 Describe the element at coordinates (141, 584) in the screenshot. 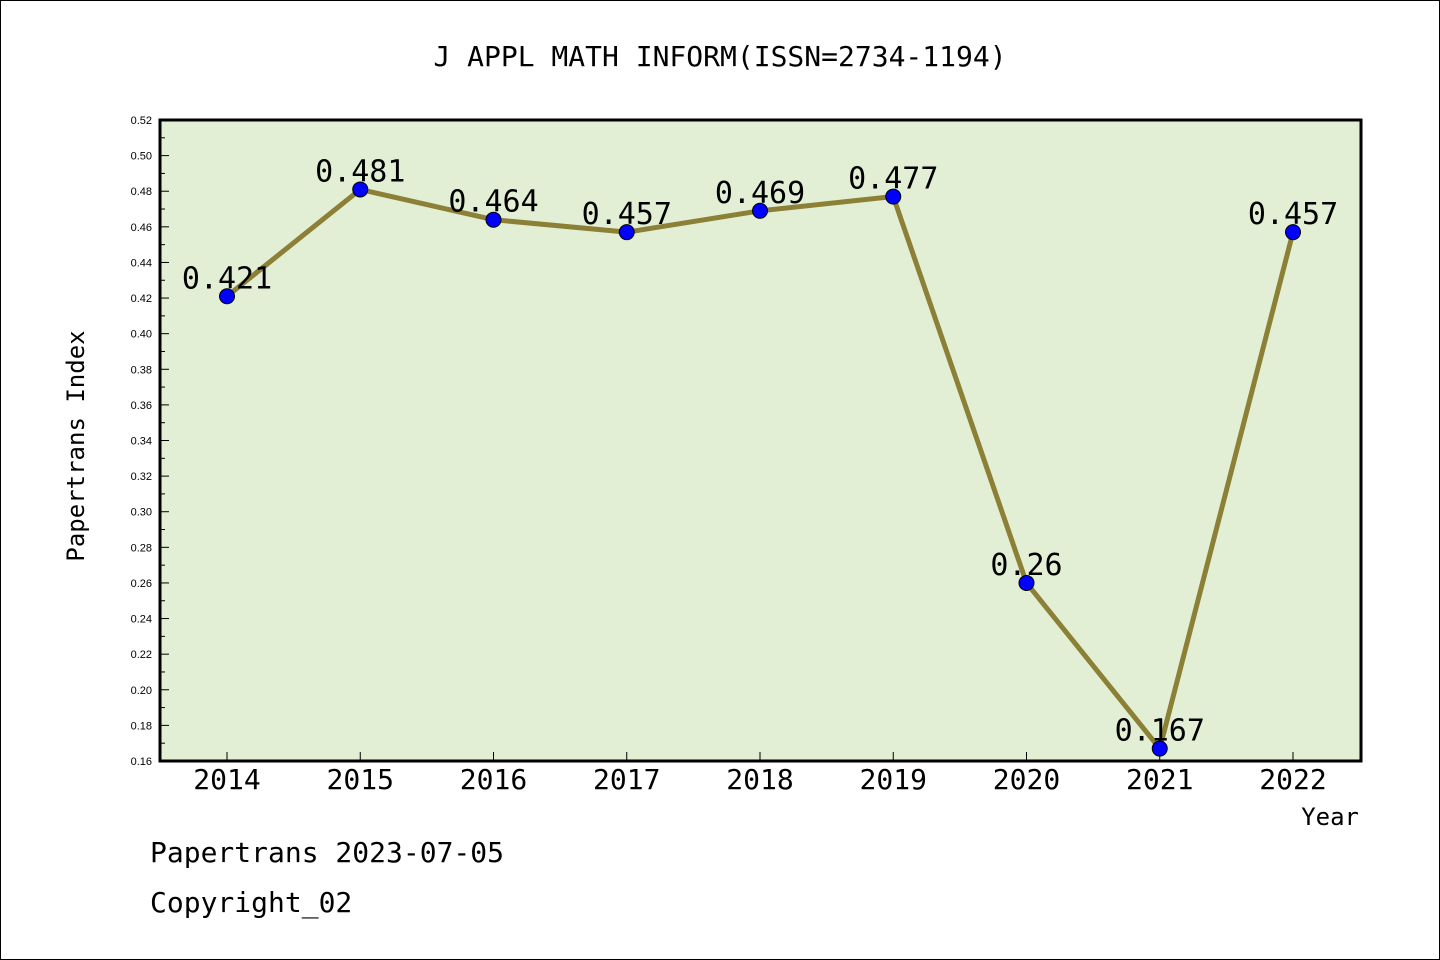

I see `y-tick-label: 0.26` at that location.